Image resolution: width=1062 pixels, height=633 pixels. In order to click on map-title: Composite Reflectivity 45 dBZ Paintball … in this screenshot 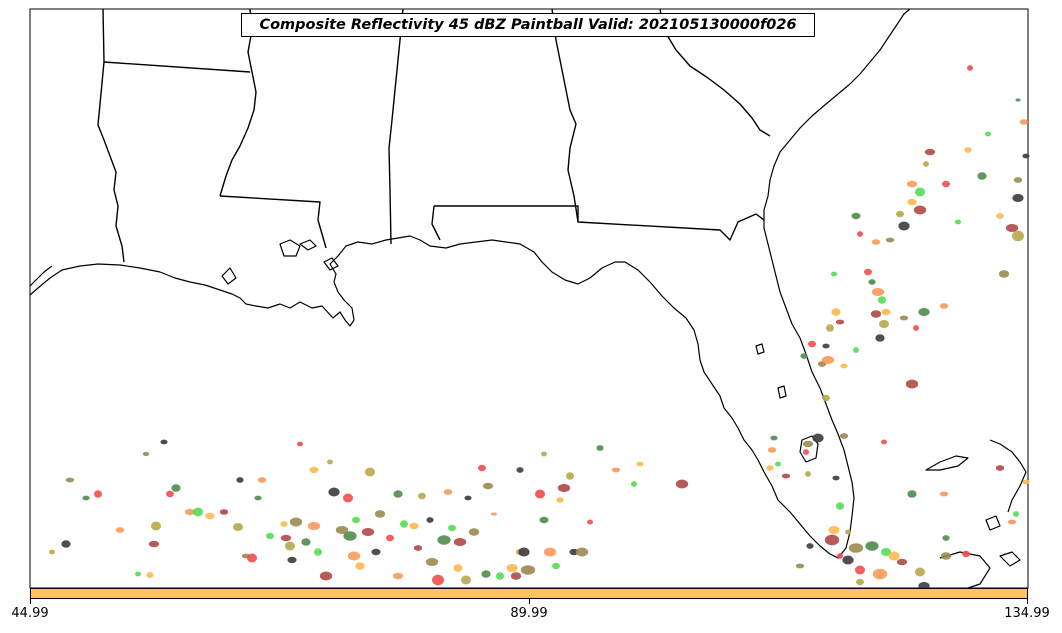, I will do `click(528, 25)`.